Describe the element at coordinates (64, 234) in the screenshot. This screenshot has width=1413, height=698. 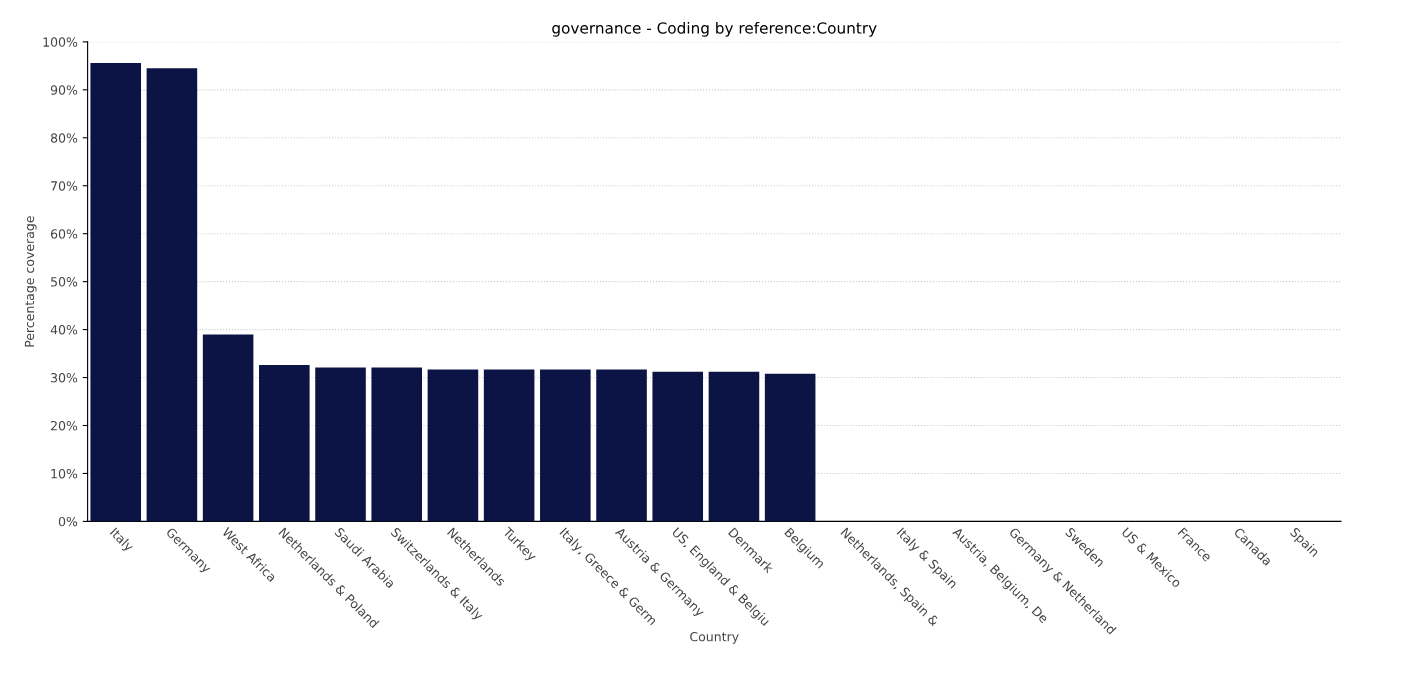
I see `y-tick-label: 60%` at that location.